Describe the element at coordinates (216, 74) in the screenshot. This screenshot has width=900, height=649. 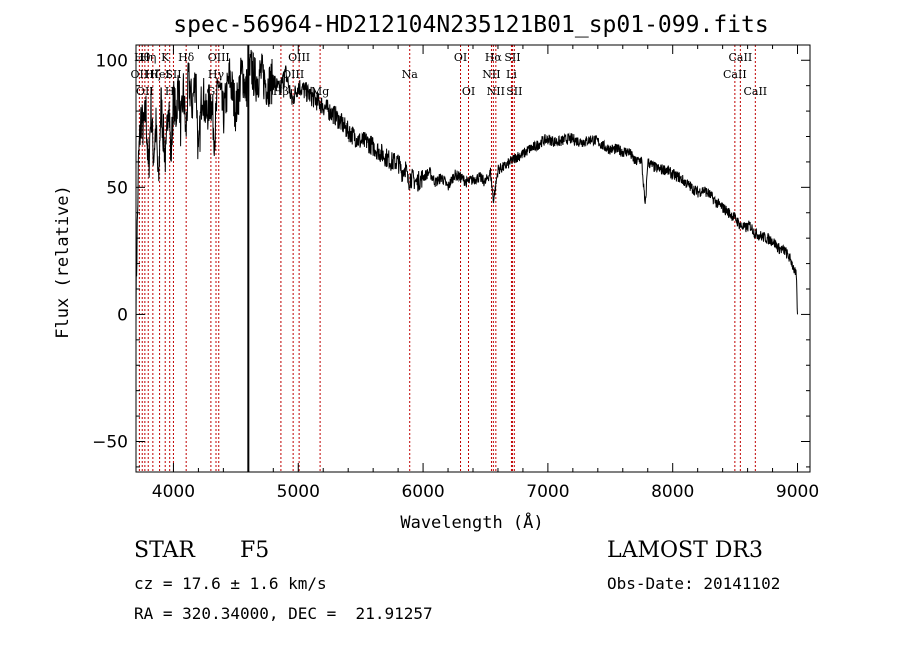
I see `line-marker-label: Hγ` at that location.